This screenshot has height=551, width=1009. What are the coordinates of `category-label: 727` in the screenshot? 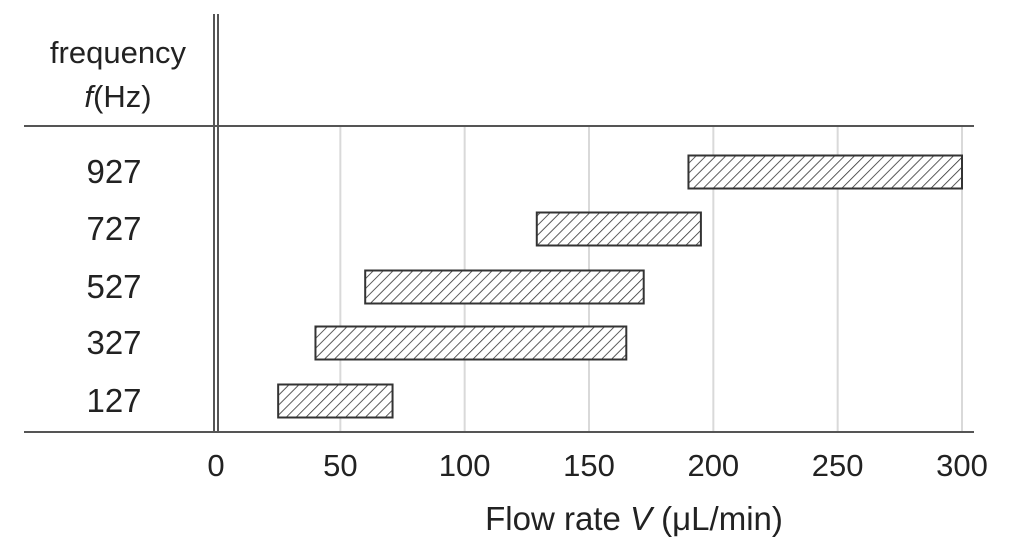 It's located at (113, 228).